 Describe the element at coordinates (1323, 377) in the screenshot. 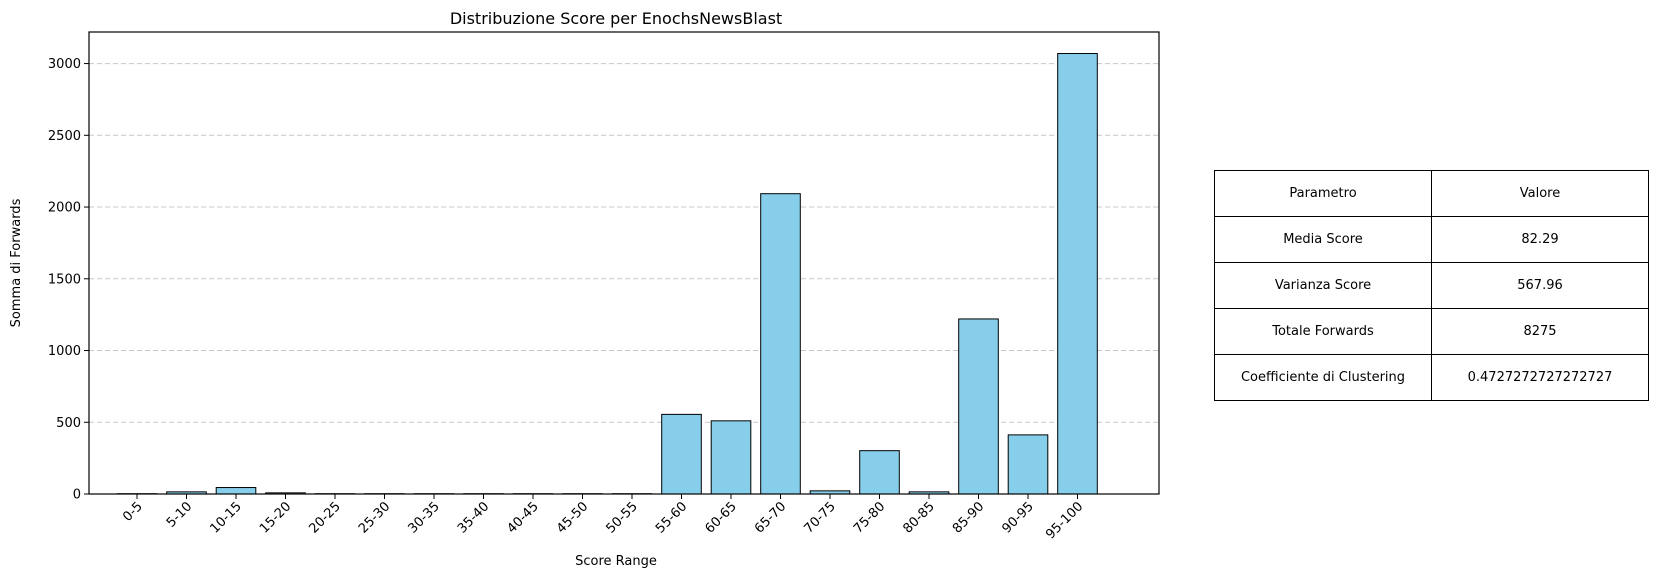

I see `table-cell-param: Coefficiente di Clustering` at that location.